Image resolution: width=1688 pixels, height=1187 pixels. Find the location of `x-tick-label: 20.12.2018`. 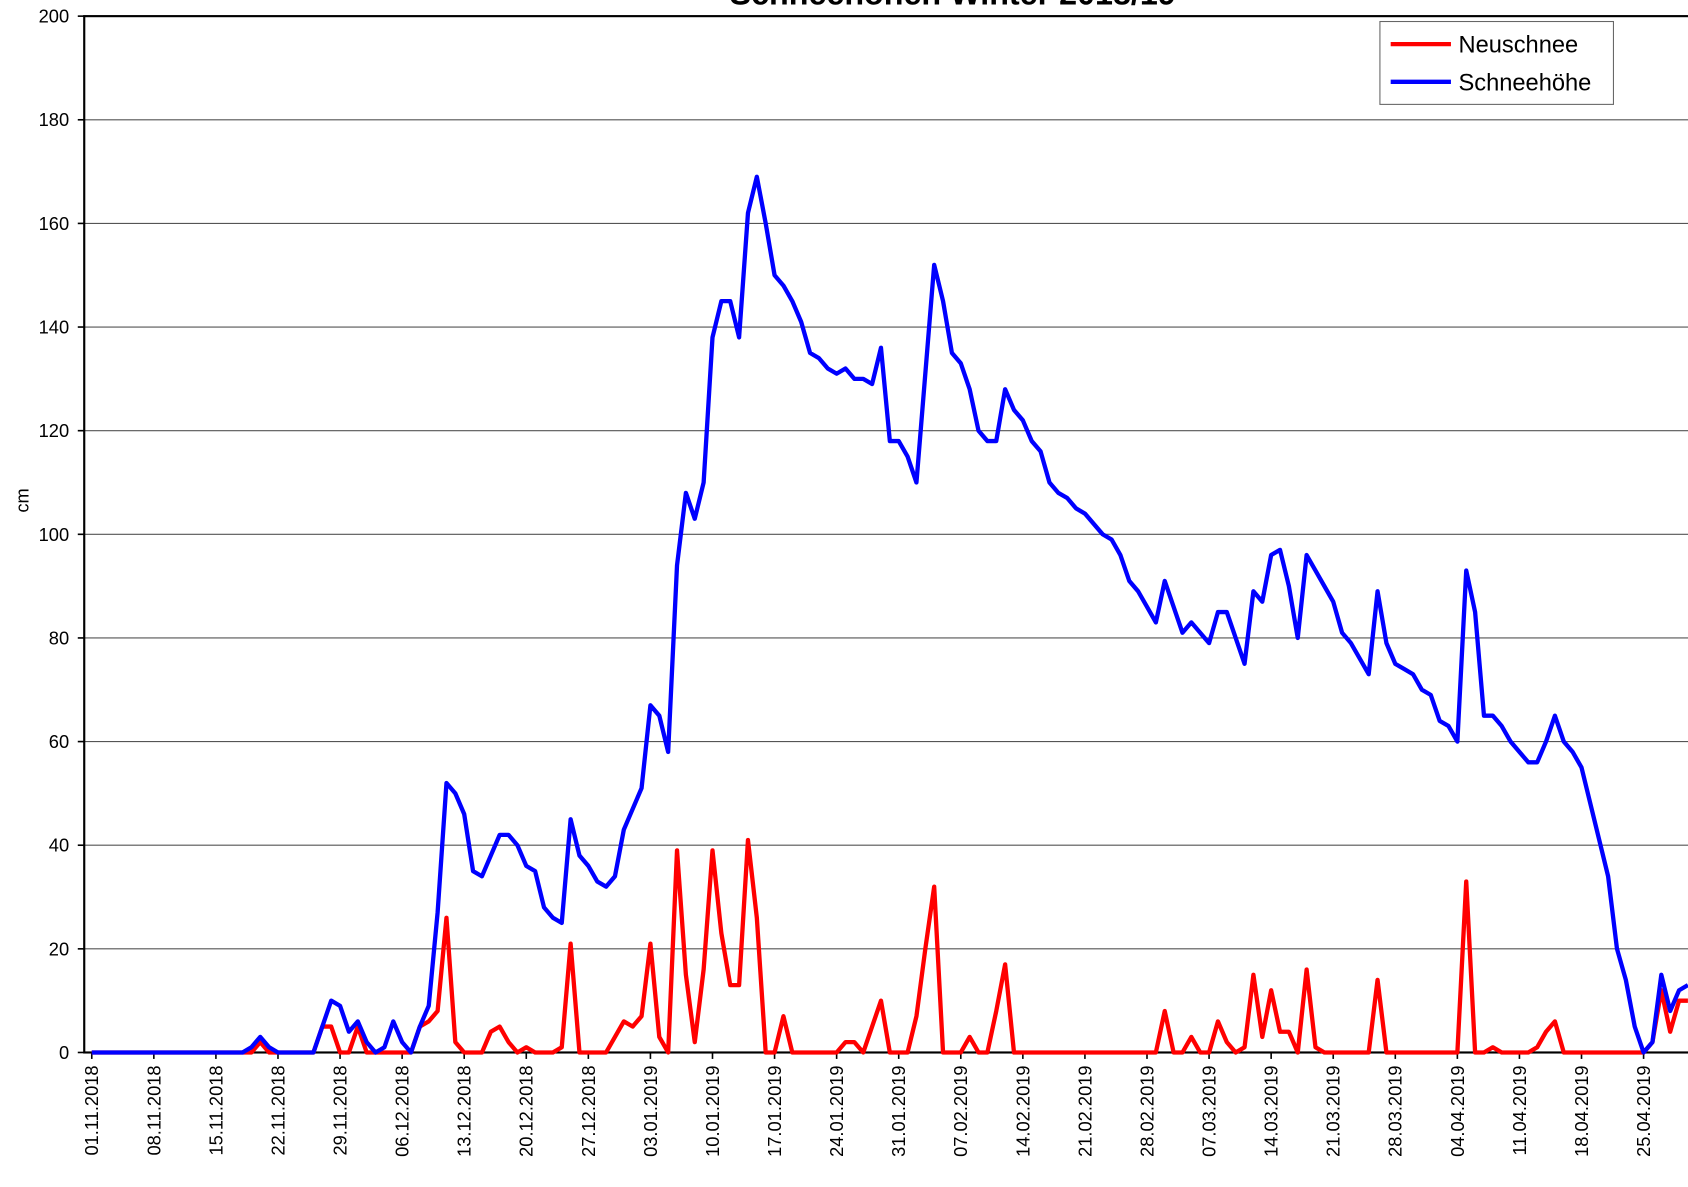

x-tick-label: 20.12.2018 is located at coordinates (526, 1111).